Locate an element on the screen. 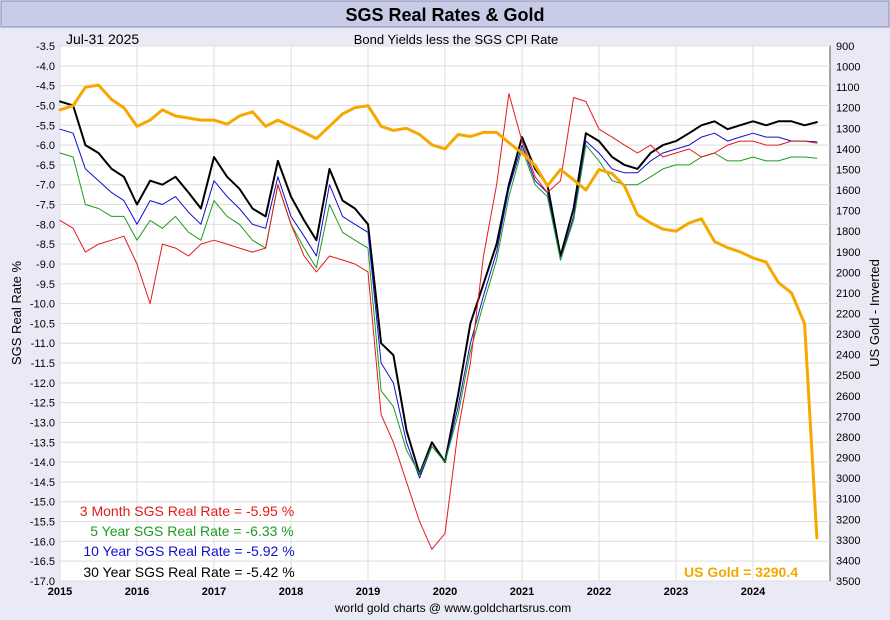 The image size is (890, 620). legend-3m: 3 Month SGS Real Rate = -5.95 % is located at coordinates (187, 511).